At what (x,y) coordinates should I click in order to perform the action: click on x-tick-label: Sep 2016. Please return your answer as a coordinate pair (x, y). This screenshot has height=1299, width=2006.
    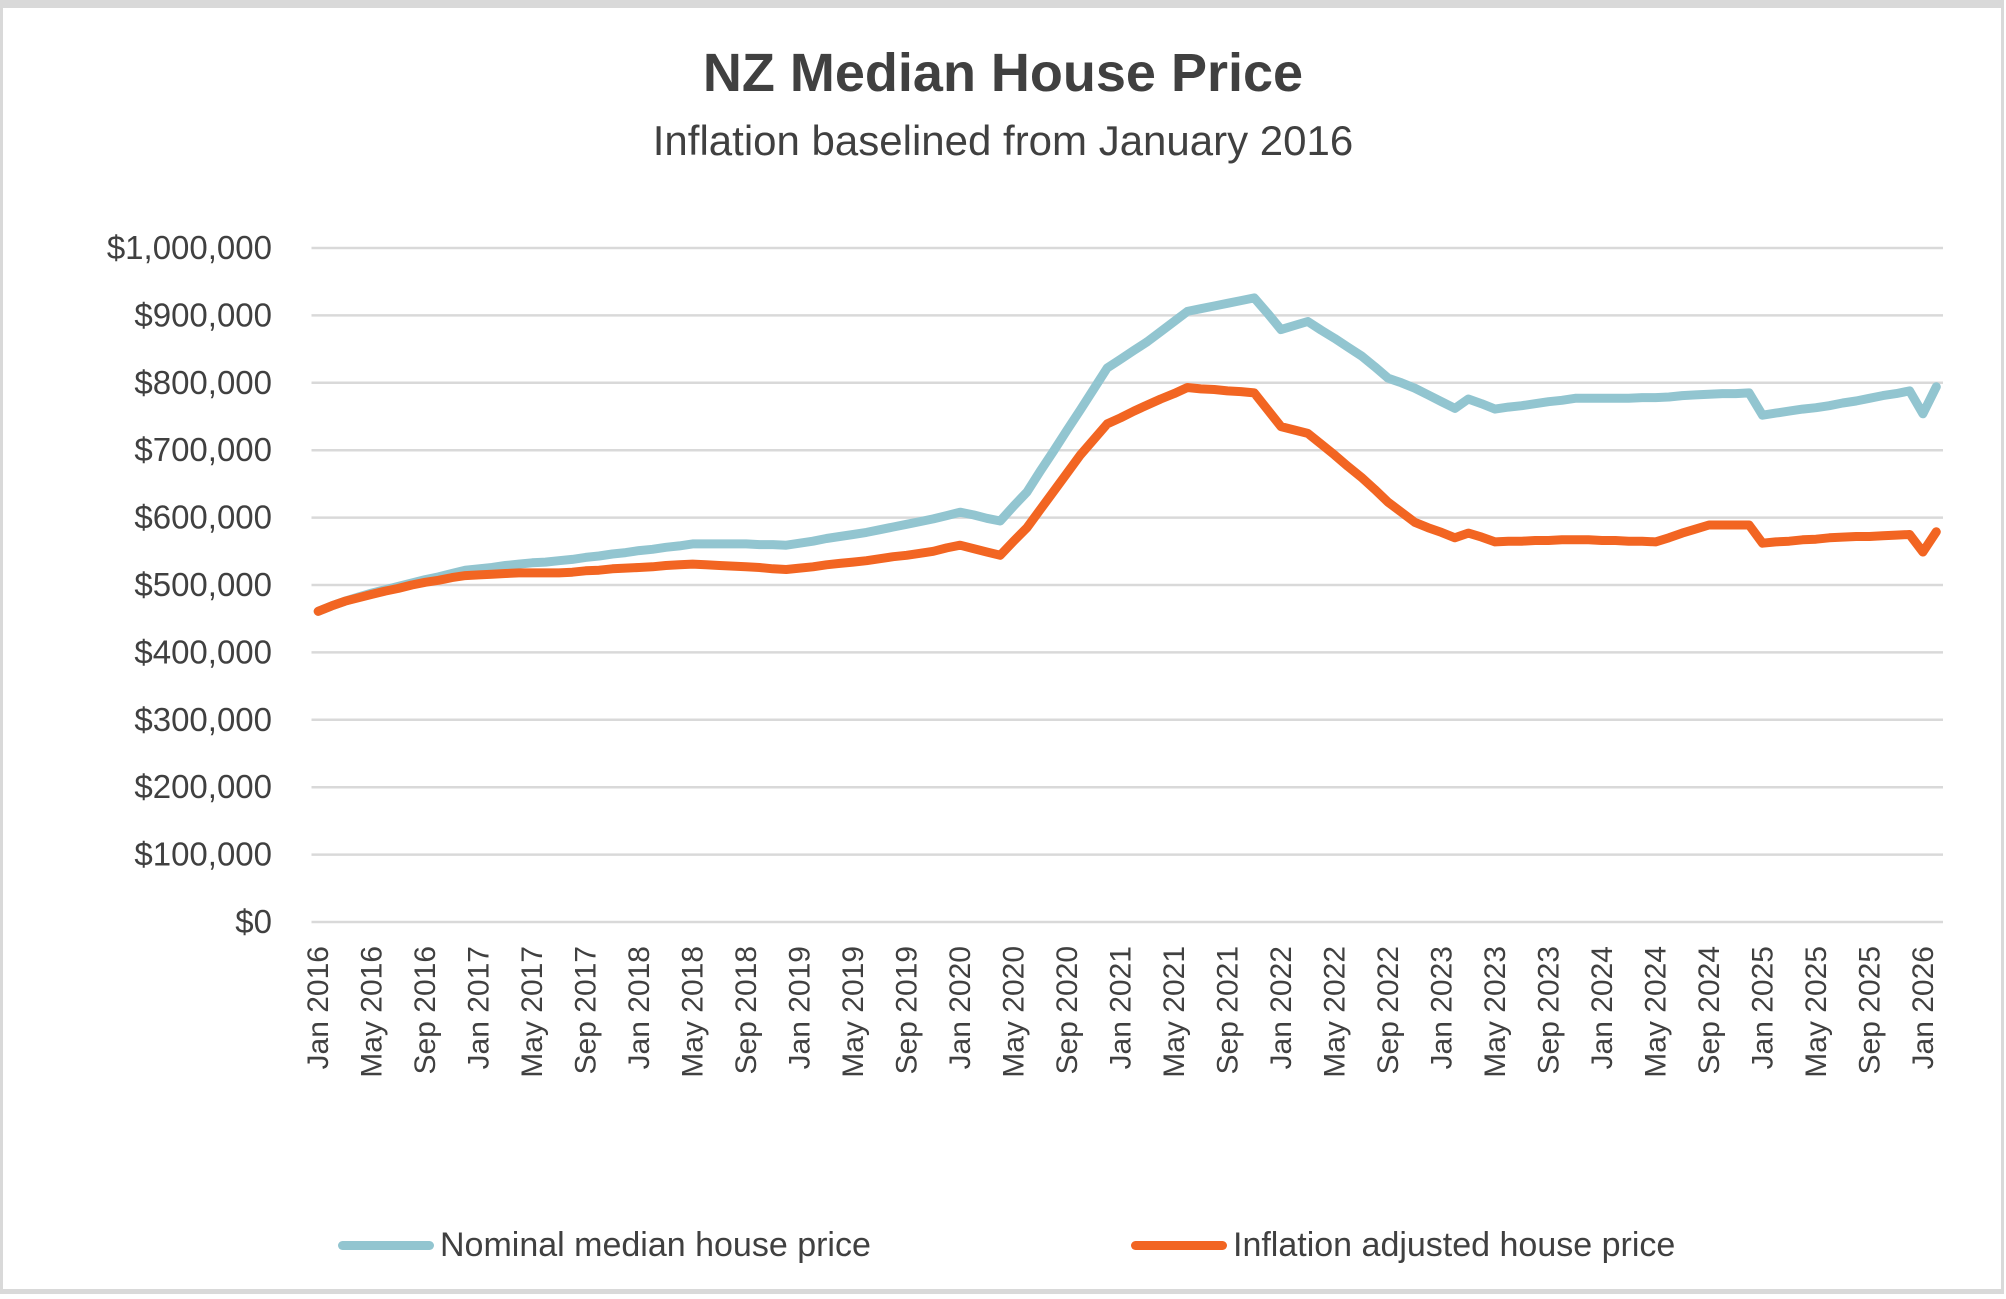
    Looking at the image, I should click on (425, 1010).